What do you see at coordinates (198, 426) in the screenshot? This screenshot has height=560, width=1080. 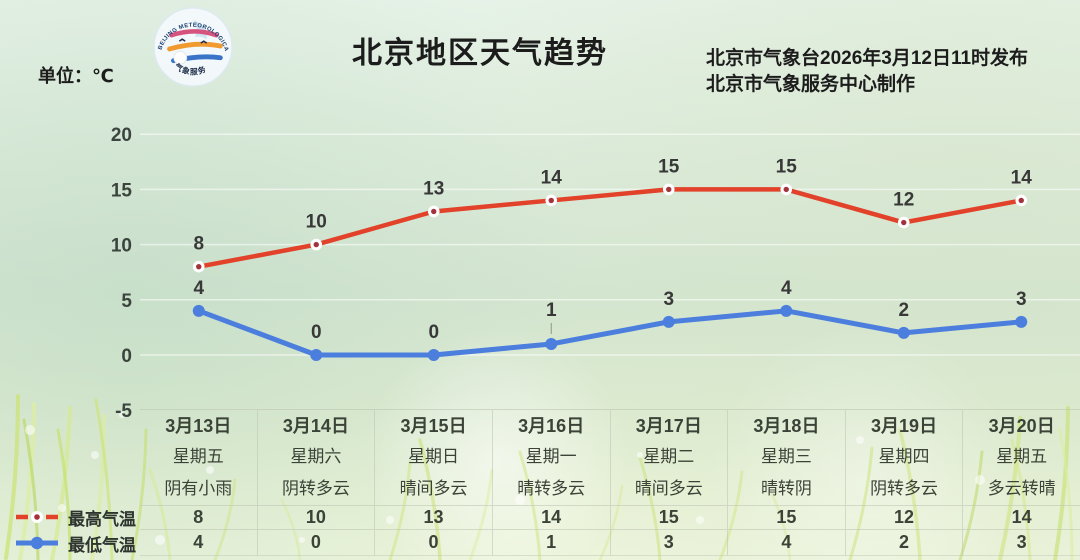 I see `forecast-date: 3月13日` at bounding box center [198, 426].